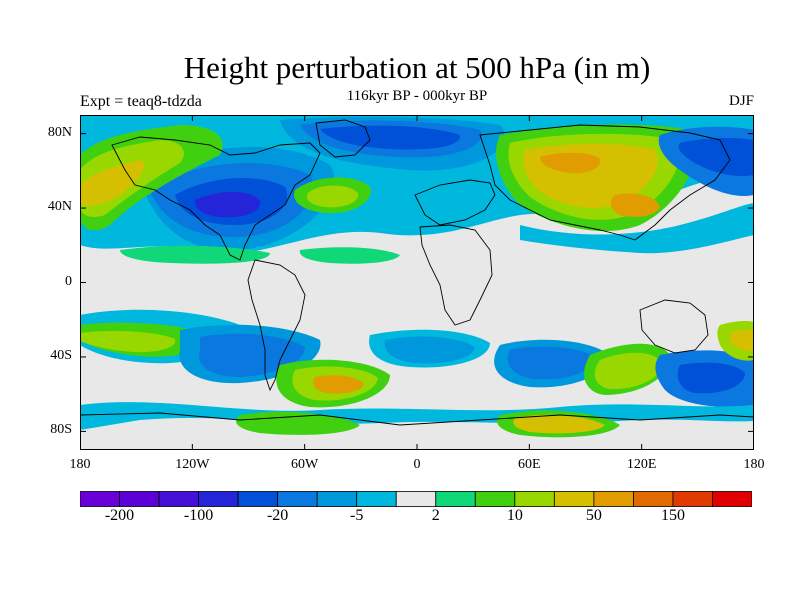 The width and height of the screenshot is (800, 600). Describe the element at coordinates (357, 515) in the screenshot. I see `colorbar-label: -5` at that location.